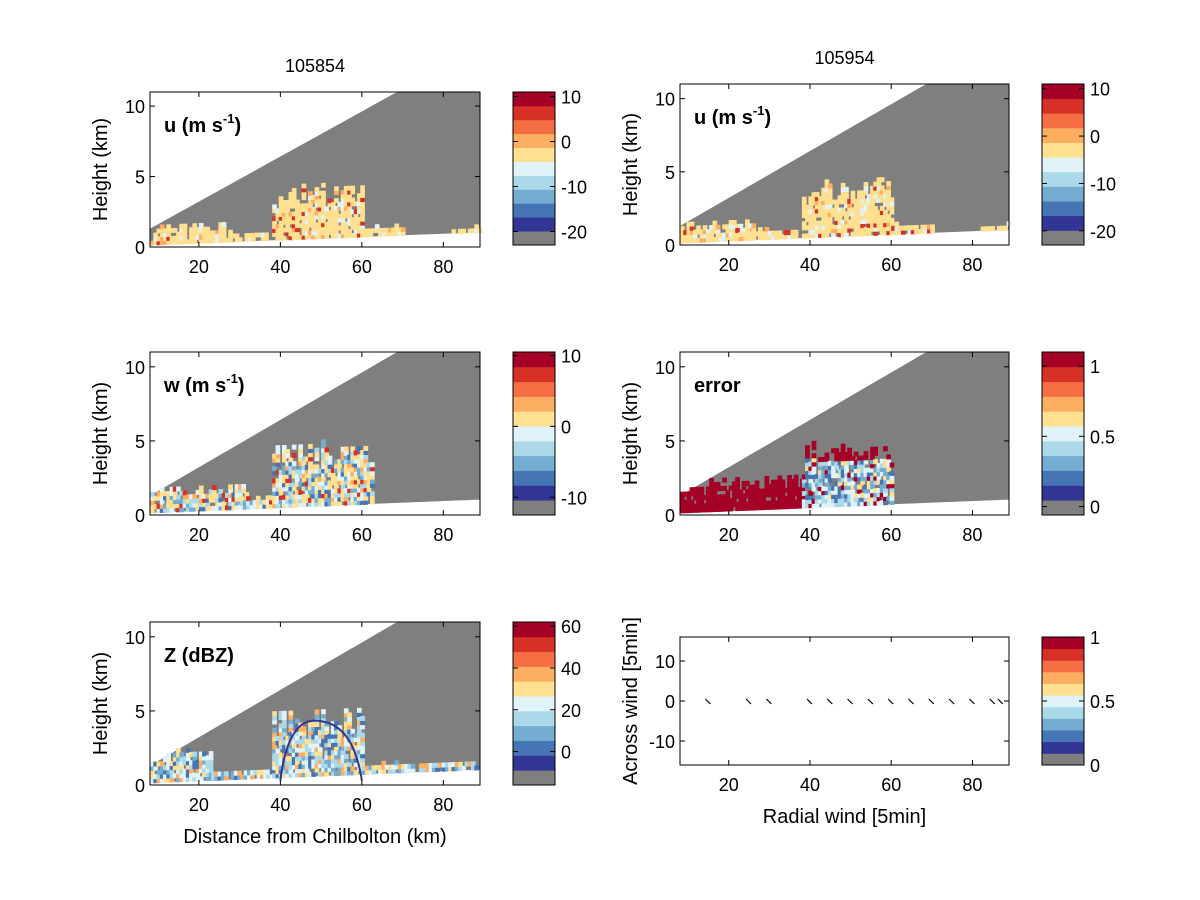  Describe the element at coordinates (574, 188) in the screenshot. I see `colorbar-tick-label: -10` at that location.